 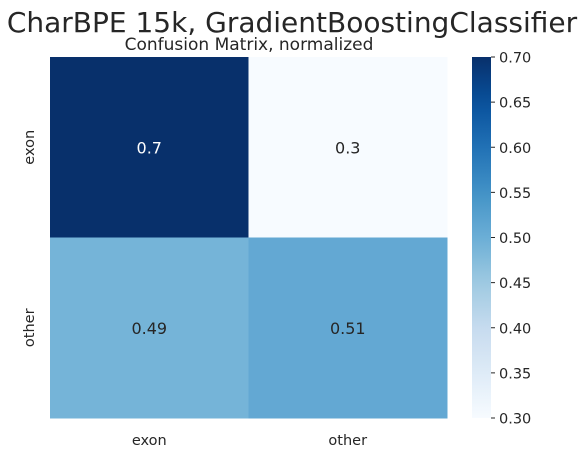 I want to click on heatmap-cell-exon-exon, so click(x=149, y=147).